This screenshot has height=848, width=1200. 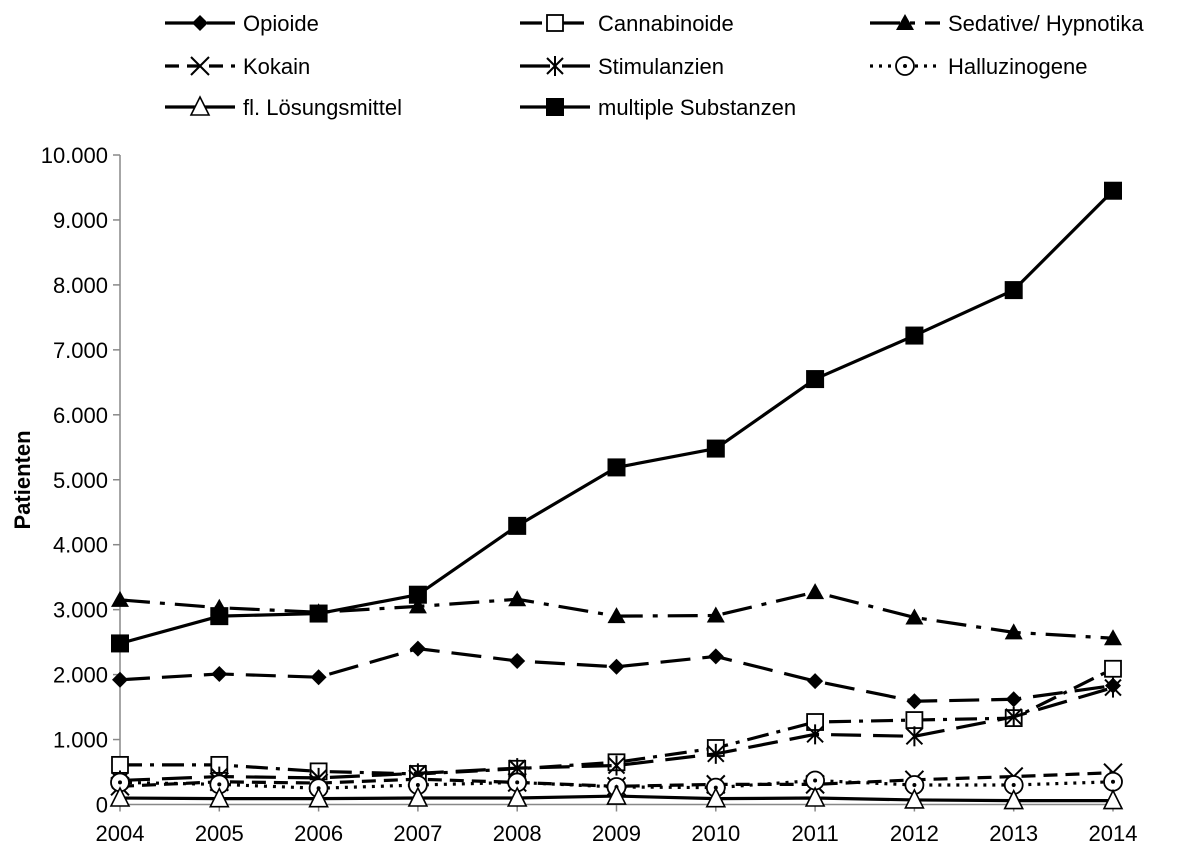 I want to click on series-opioide, so click(x=616, y=675).